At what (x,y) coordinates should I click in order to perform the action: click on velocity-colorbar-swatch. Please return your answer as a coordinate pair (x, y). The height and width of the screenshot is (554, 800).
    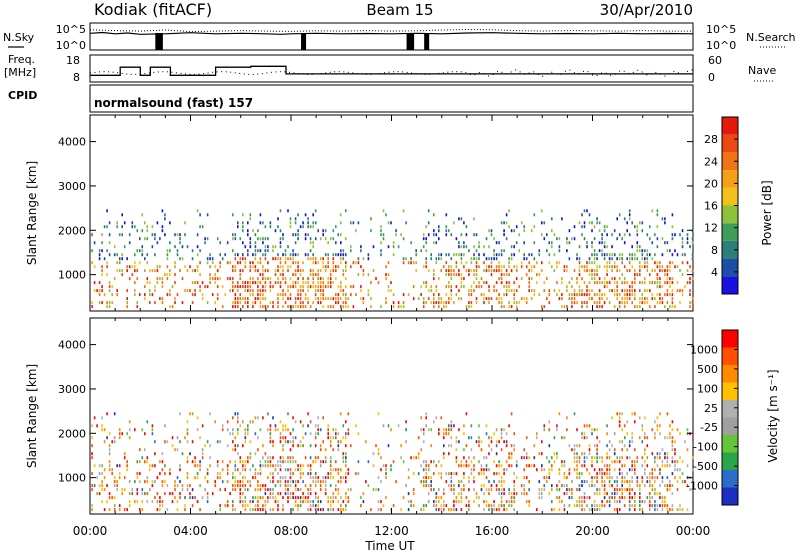
    Looking at the image, I should click on (730, 496).